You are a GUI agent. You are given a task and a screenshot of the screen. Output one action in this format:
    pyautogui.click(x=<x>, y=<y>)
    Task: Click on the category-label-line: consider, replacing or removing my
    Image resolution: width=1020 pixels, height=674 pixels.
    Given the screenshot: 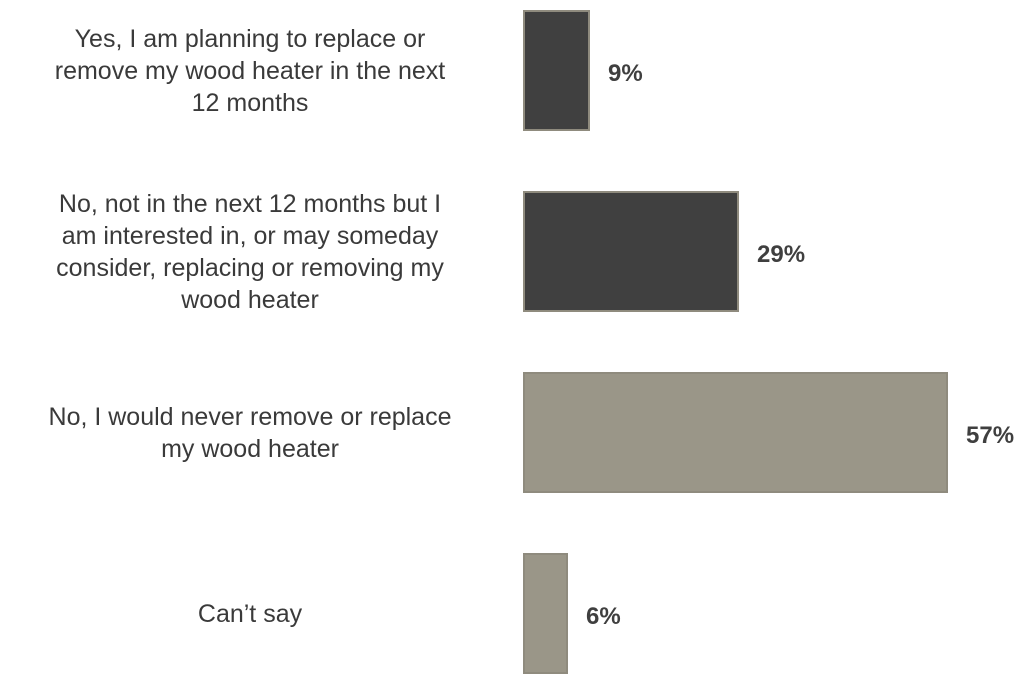 What is the action you would take?
    pyautogui.click(x=250, y=267)
    